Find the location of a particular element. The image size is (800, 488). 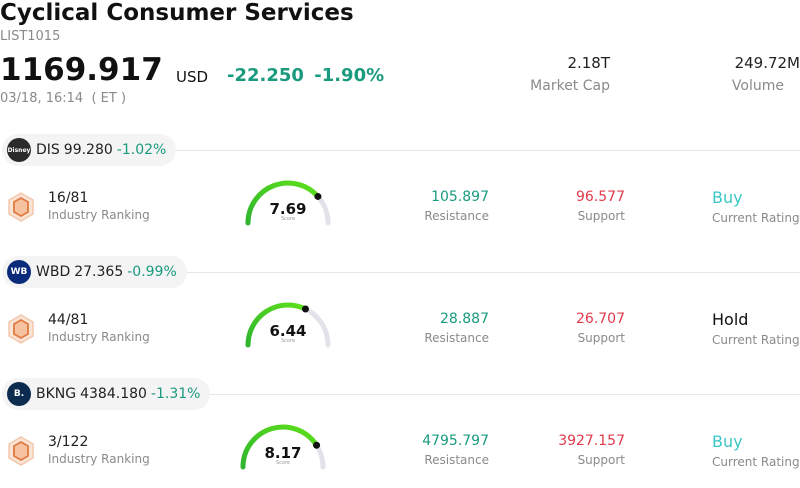

market-cap-label: Market Cap is located at coordinates (570, 86).